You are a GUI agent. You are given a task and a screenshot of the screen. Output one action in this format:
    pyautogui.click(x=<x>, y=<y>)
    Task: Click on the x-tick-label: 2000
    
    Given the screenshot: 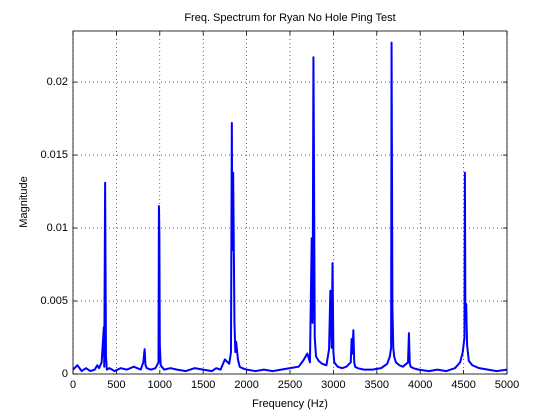 What is the action you would take?
    pyautogui.click(x=246, y=385)
    